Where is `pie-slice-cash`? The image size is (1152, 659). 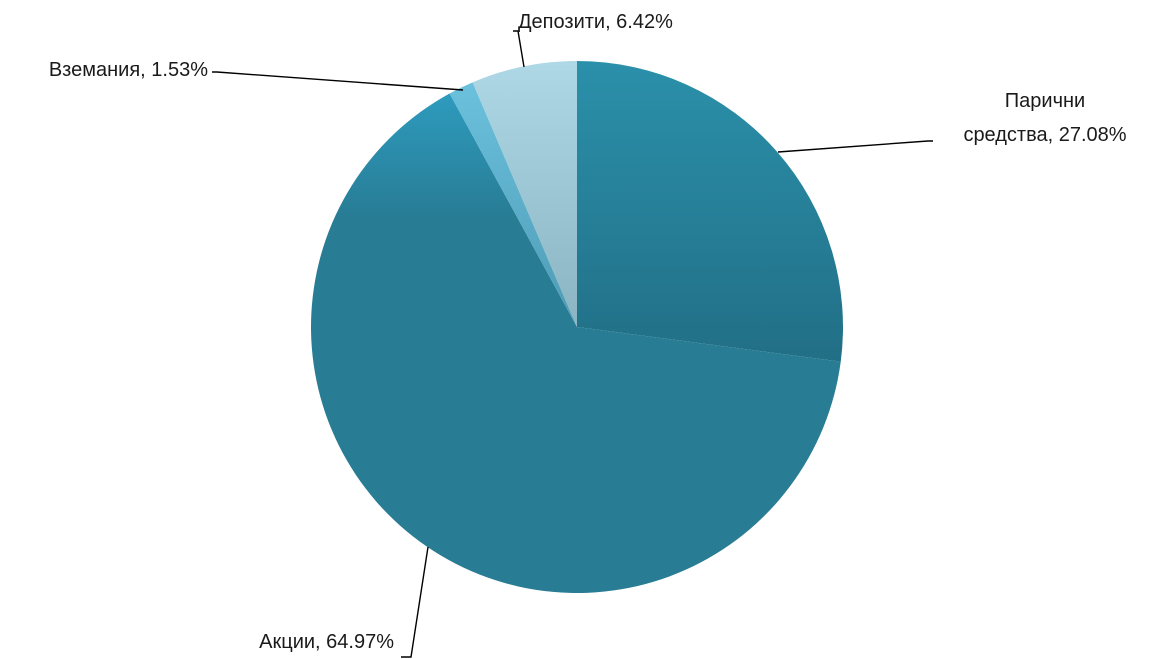 pie-slice-cash is located at coordinates (710, 211).